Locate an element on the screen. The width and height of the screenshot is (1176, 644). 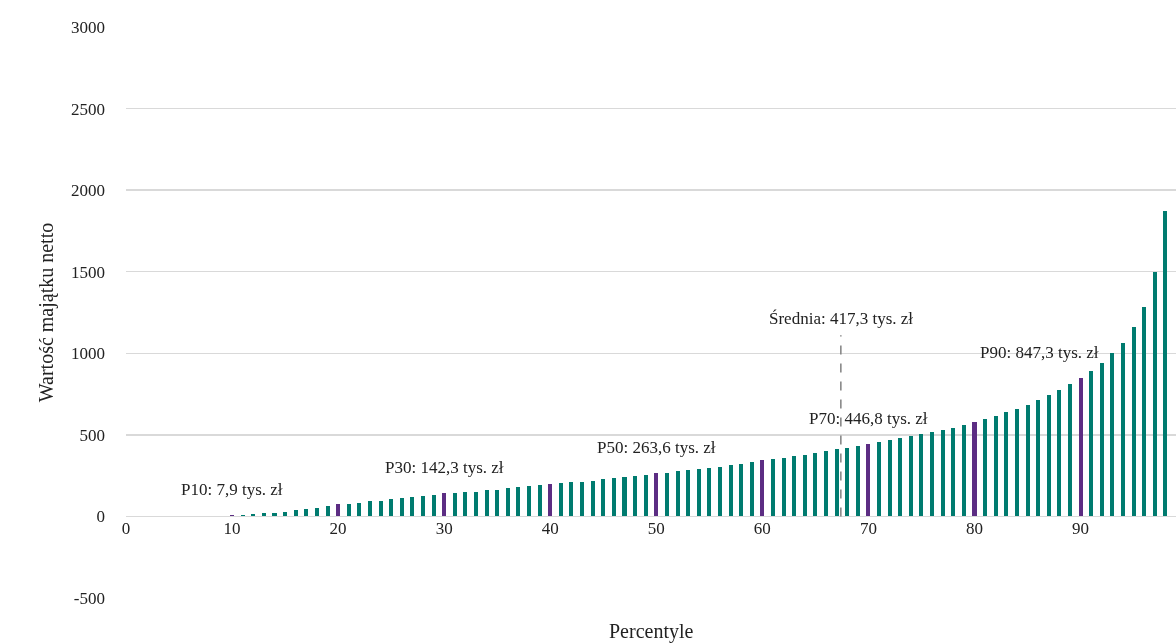
y-tick-label: 1000 is located at coordinates (88, 354).